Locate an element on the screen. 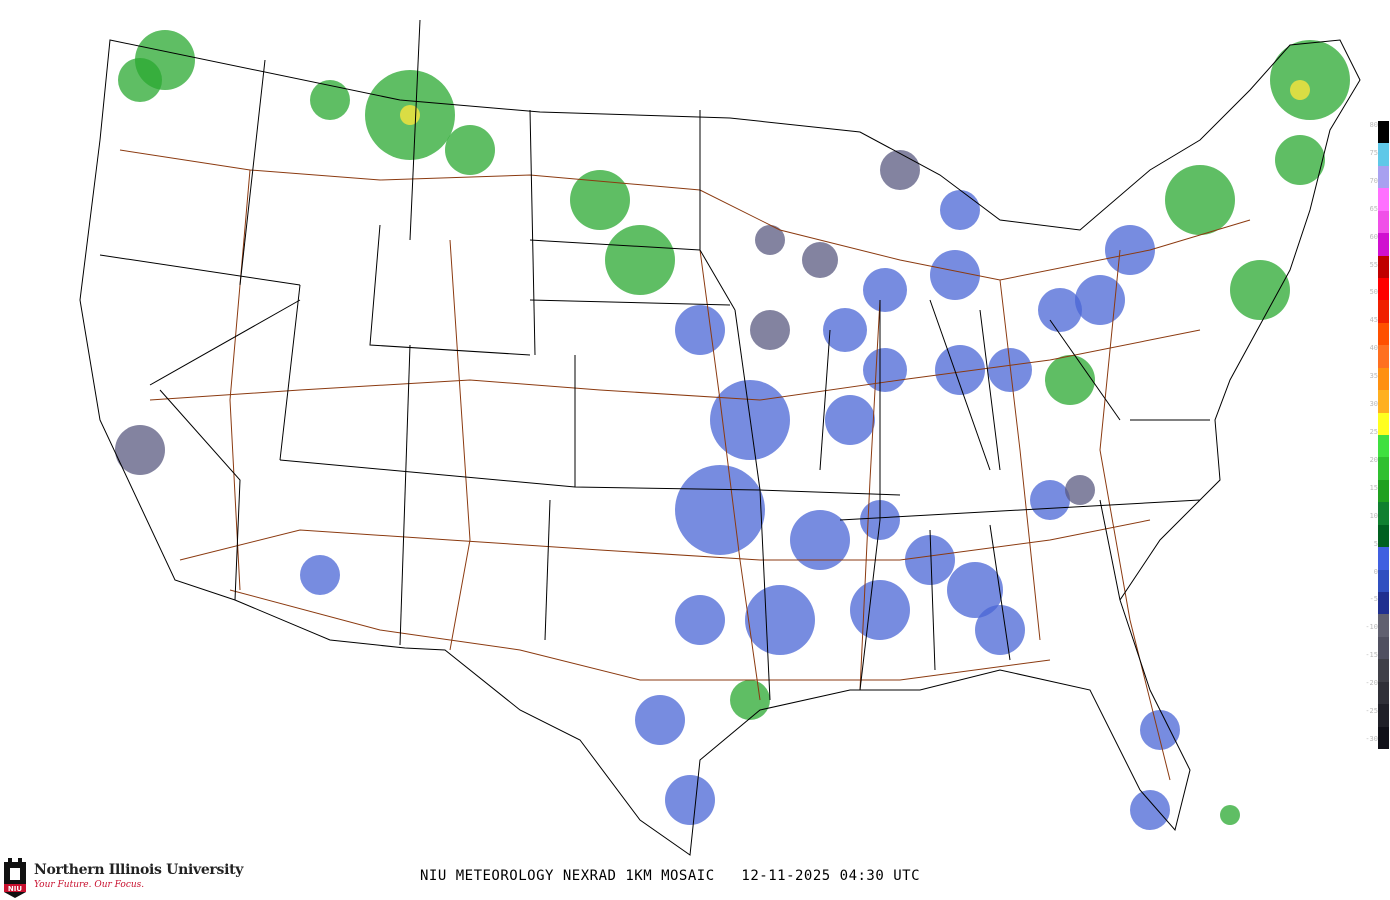  scale-label: 40 is located at coordinates (1373, 348).